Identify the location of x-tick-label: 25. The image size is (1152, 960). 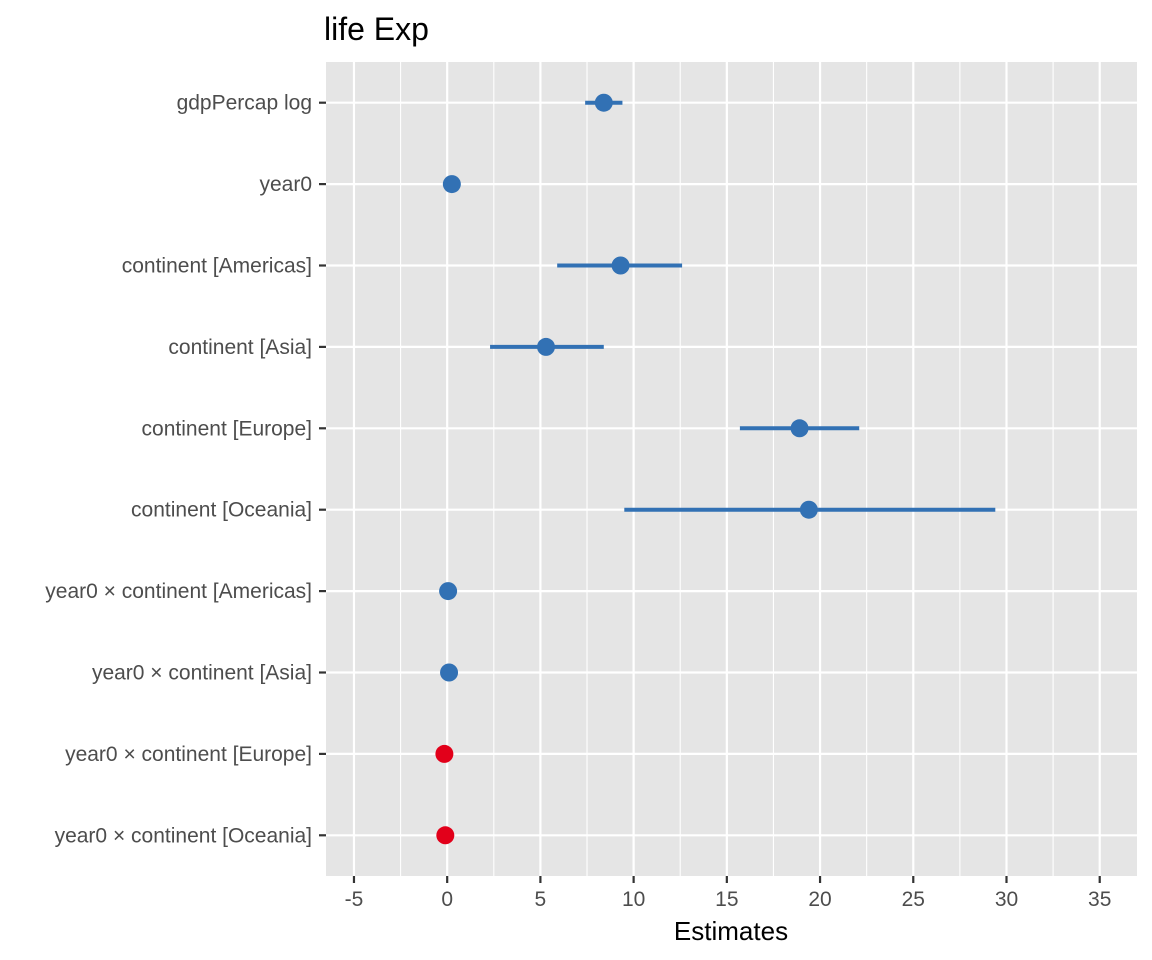
(913, 899).